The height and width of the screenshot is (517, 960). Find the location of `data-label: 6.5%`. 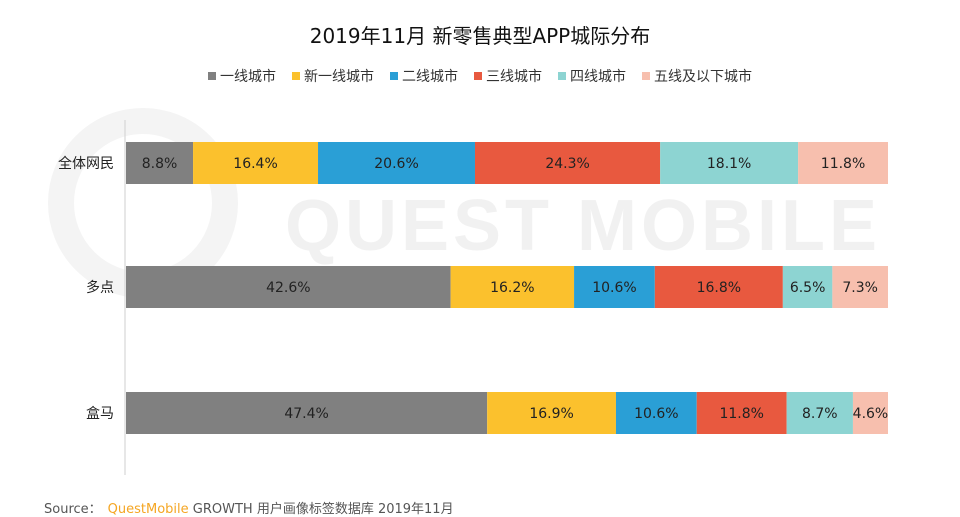

data-label: 6.5% is located at coordinates (808, 288).